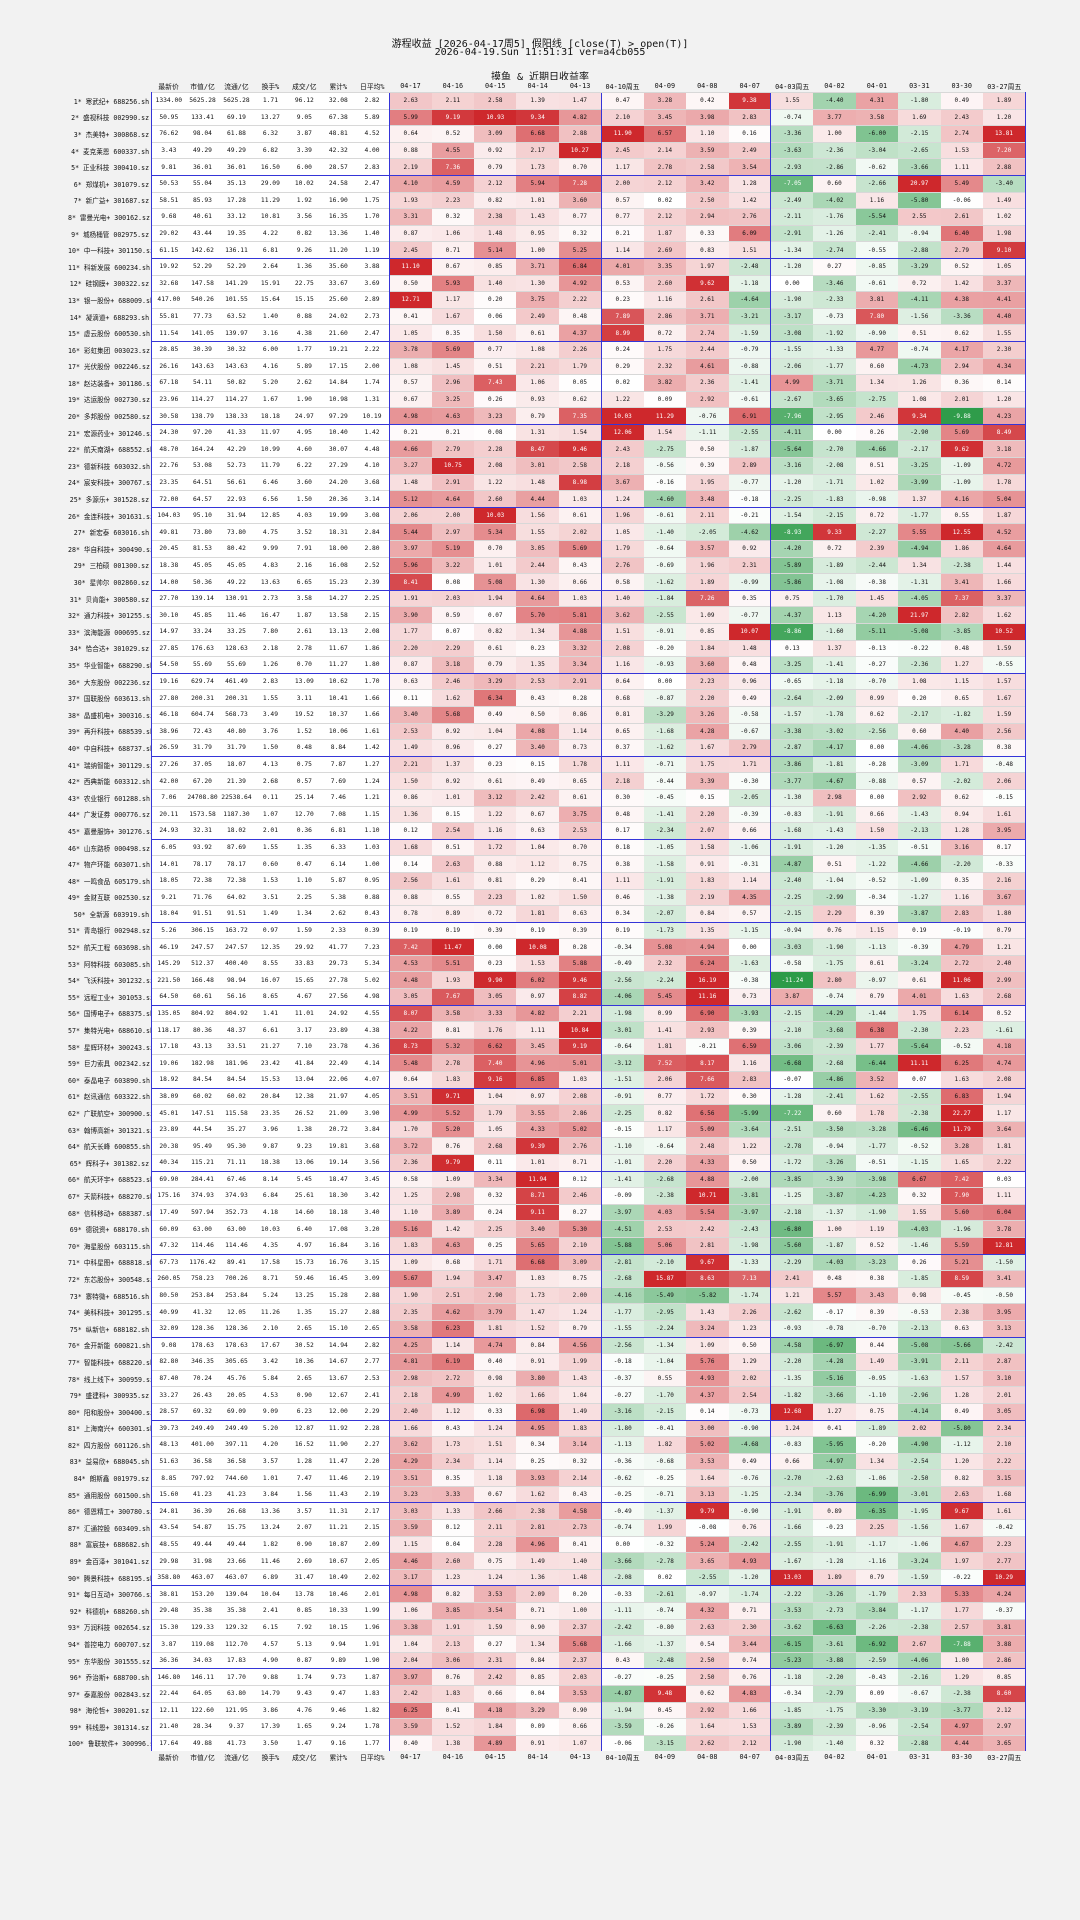 This screenshot has height=1920, width=1080. I want to click on return-cell: 3.22, so click(453, 565).